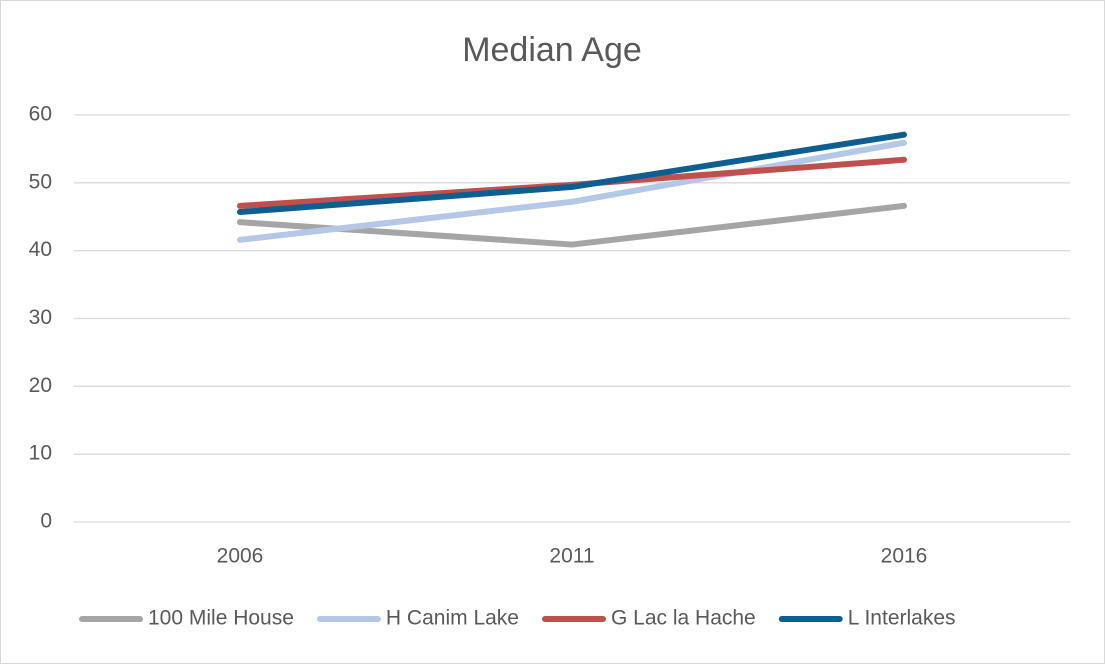 Image resolution: width=1105 pixels, height=664 pixels. I want to click on y-tick-label: 30, so click(40, 317).